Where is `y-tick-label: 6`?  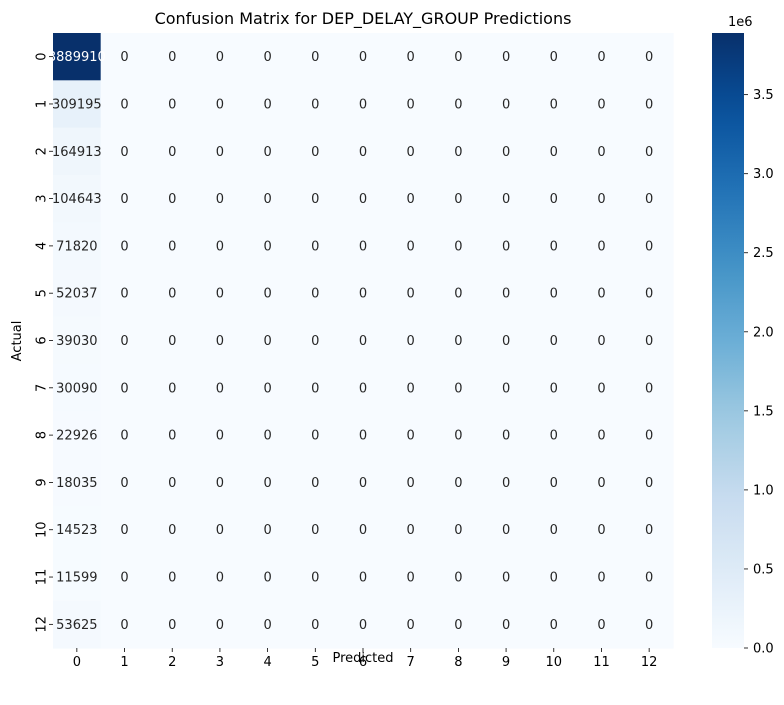
y-tick-label: 6 is located at coordinates (42, 340).